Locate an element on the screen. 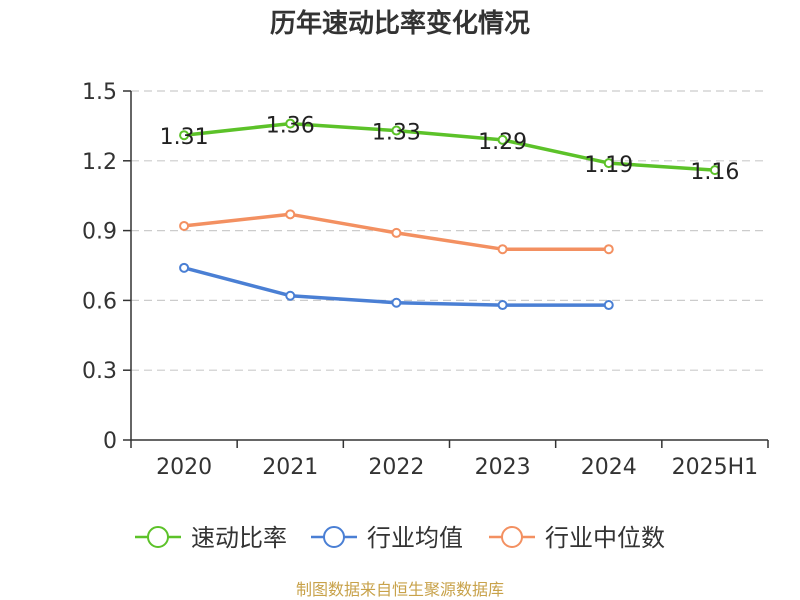  y-tick-label: 0 is located at coordinates (110, 441).